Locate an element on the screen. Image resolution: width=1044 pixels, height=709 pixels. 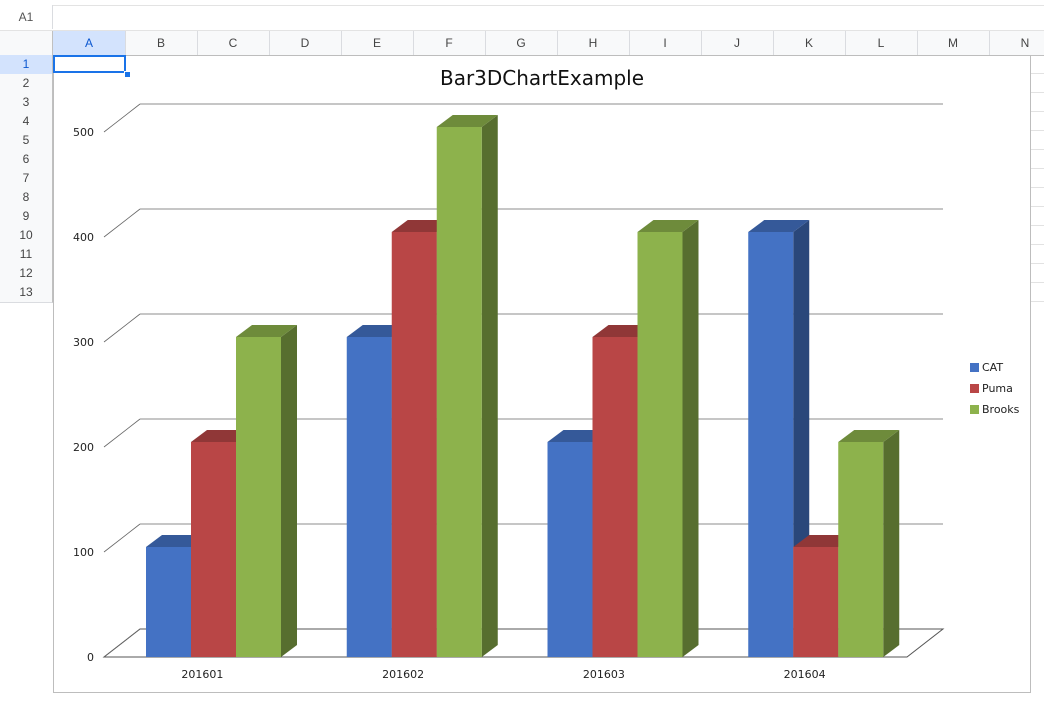
chart-title: Bar3DChartExample is located at coordinates (542, 78).